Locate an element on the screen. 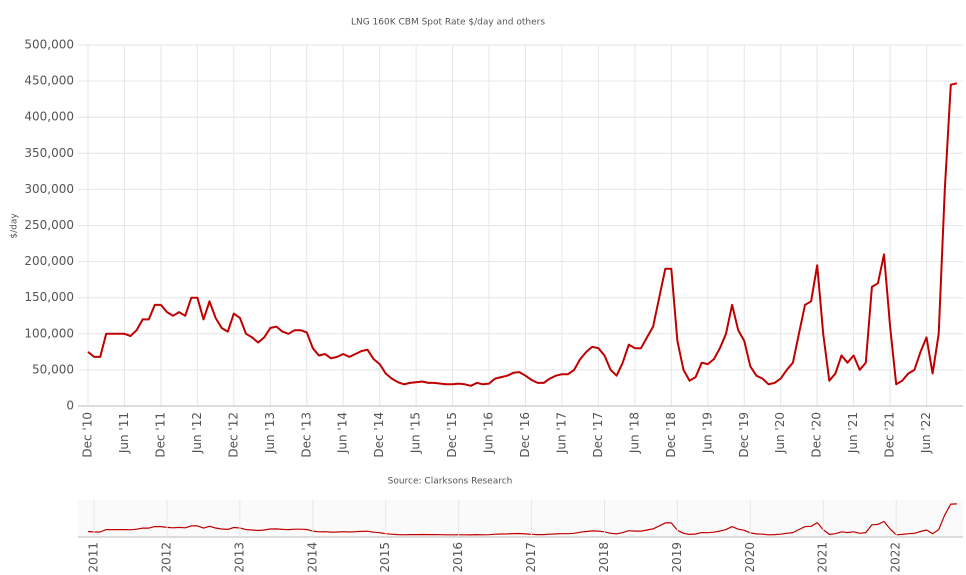 This screenshot has height=575, width=966. x-tick-label: Jun '22 is located at coordinates (926, 433).